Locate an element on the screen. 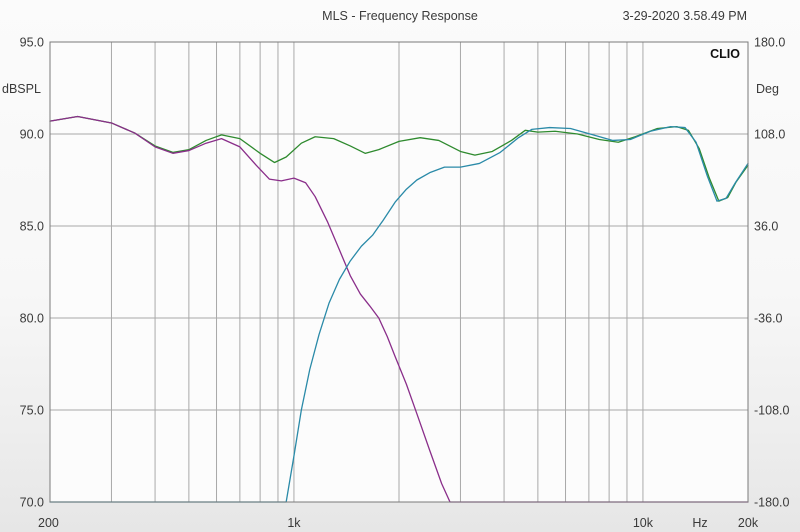 The image size is (800, 532). y-tick-label: 90.0 is located at coordinates (32, 135).